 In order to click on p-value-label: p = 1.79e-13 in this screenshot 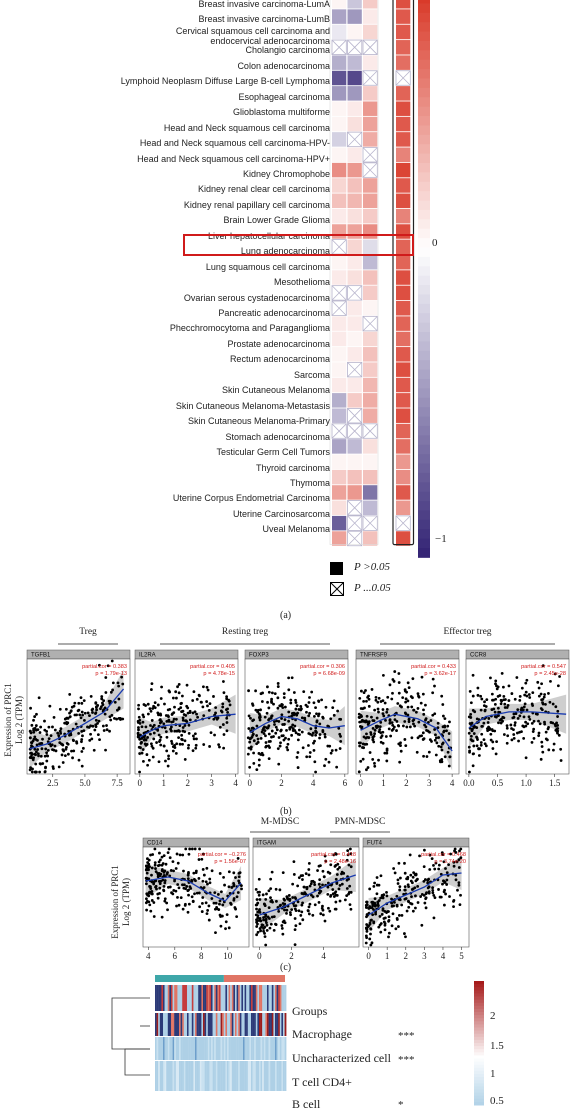, I will do `click(111, 674)`.